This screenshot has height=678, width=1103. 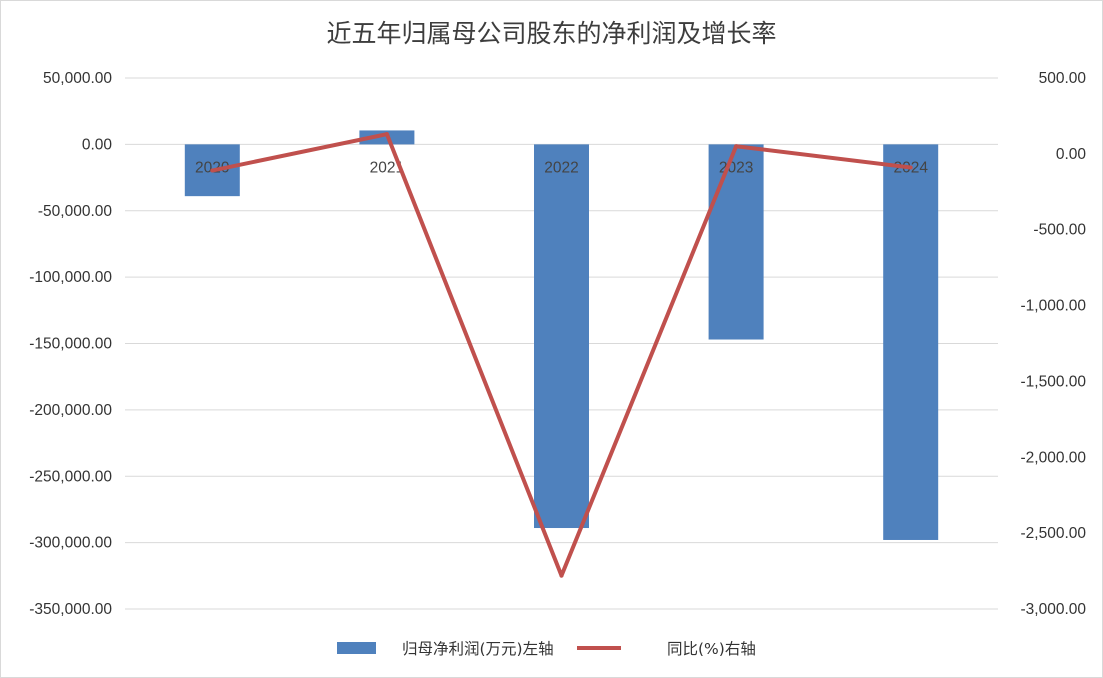 I want to click on category-labels: 20202021202220232024, so click(x=561, y=167).